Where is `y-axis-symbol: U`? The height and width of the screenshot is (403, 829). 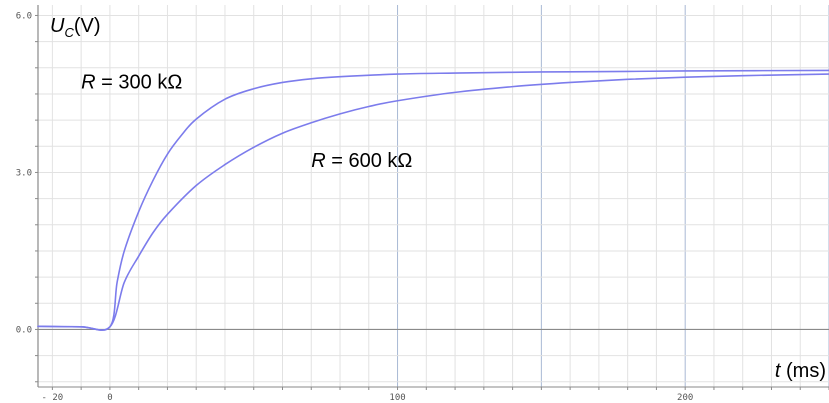
y-axis-symbol: U is located at coordinates (57, 26).